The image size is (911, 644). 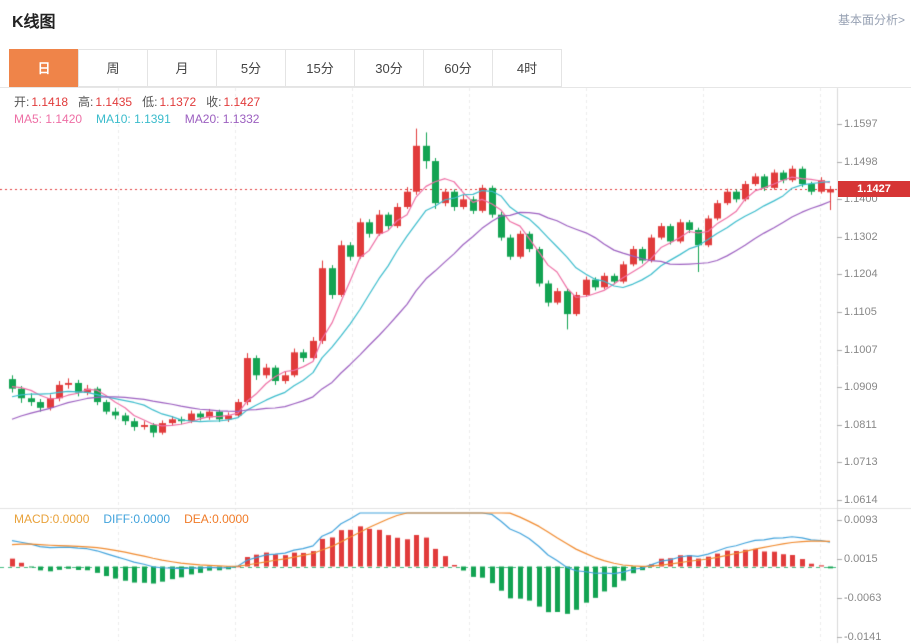 I want to click on ohlc-legend: 开: 1.1418 高: 1.1435 低: 1.1372 收: 1.1427, so click(x=142, y=101).